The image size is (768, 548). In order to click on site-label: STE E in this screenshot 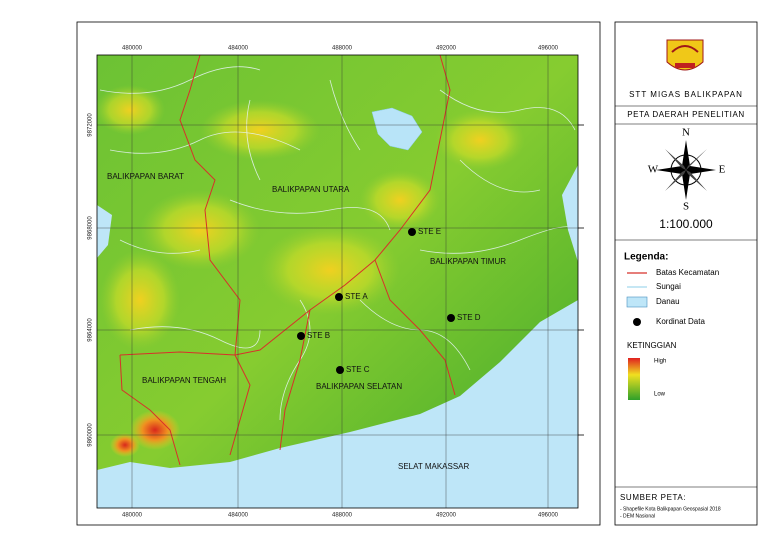, I will do `click(429, 231)`.